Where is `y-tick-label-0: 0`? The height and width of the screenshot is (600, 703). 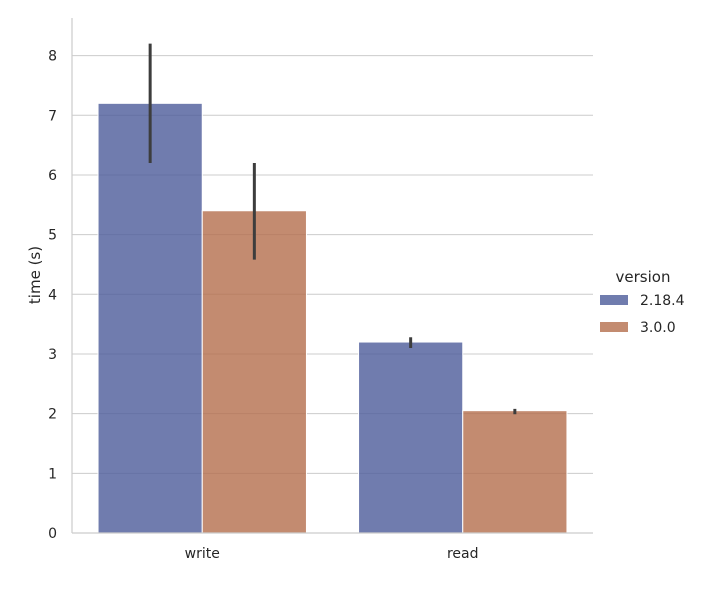
y-tick-label-0: 0 is located at coordinates (52, 534).